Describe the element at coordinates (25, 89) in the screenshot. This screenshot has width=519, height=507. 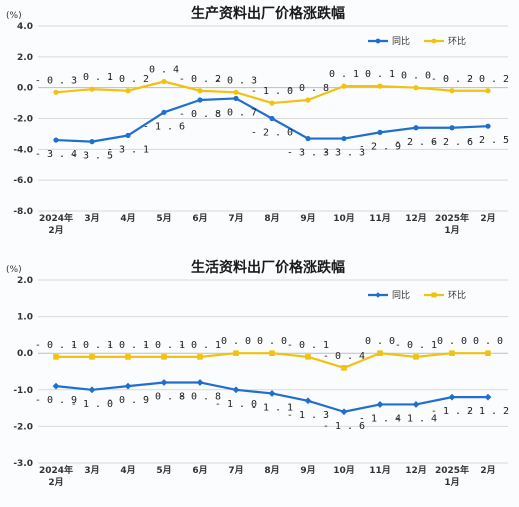
I see `y-tick-label: 0.0` at that location.